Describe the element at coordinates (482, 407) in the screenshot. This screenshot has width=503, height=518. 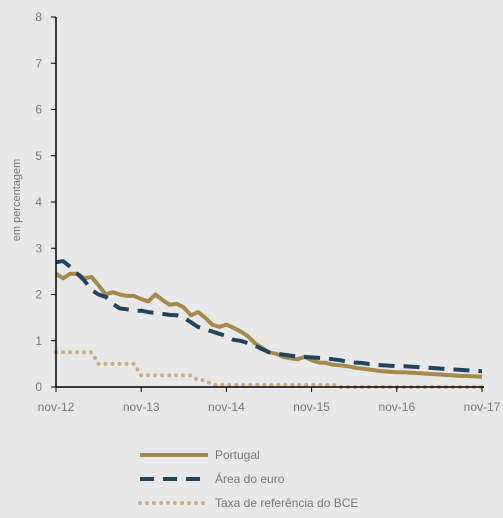
I see `x-tick-label: nov-17` at that location.